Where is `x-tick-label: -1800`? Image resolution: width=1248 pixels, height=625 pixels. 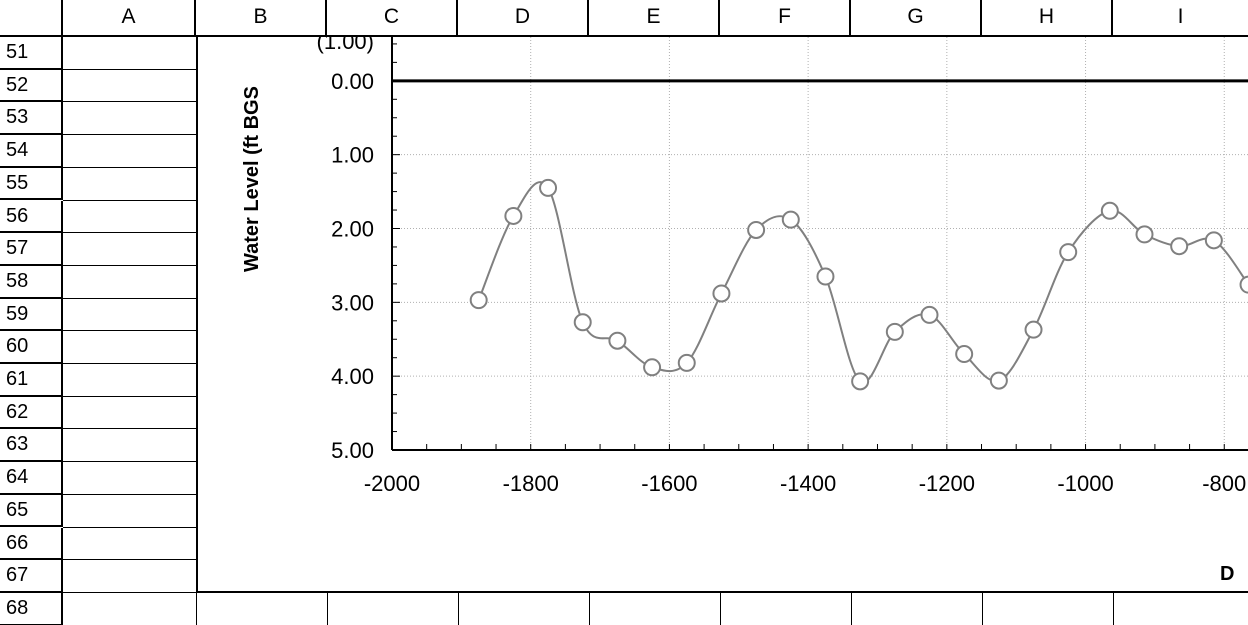 x-tick-label: -1800 is located at coordinates (531, 483).